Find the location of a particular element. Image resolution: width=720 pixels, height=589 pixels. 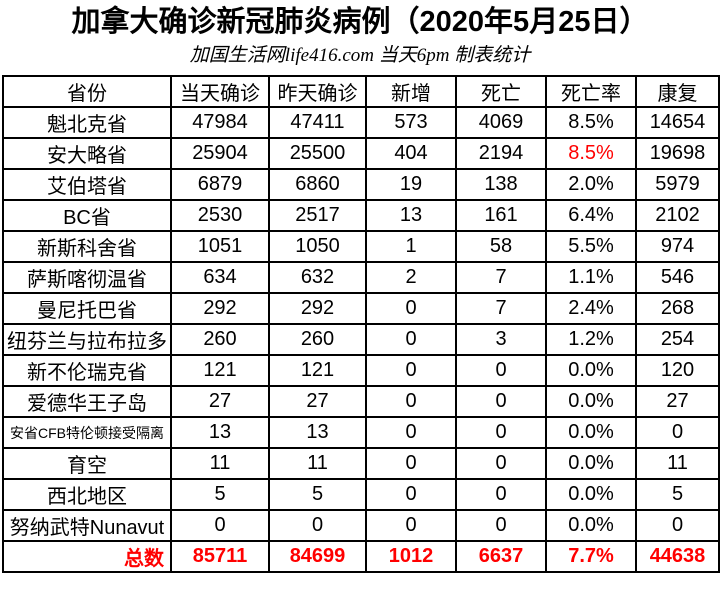

yesterday-confirmed: 6860 is located at coordinates (317, 184).